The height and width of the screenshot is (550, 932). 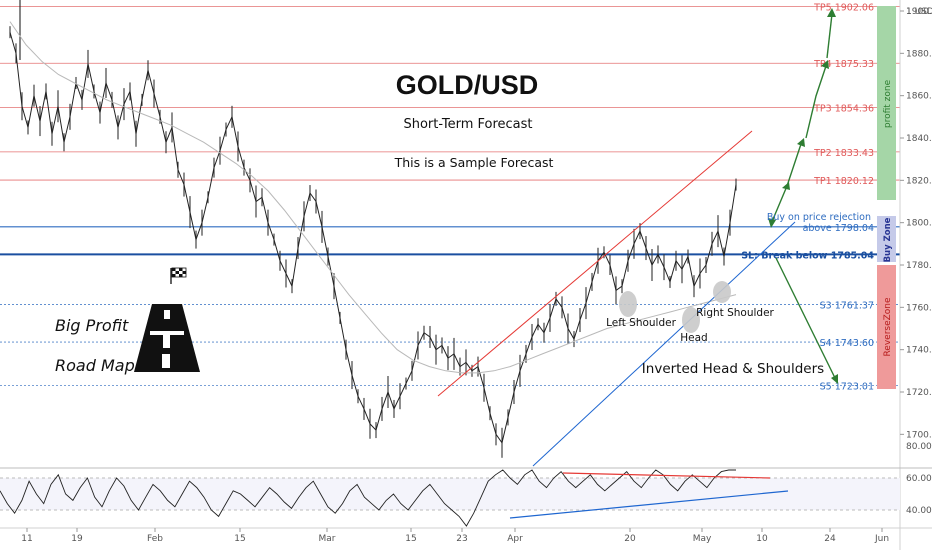 What do you see at coordinates (919, 97) in the screenshot?
I see `y-tick-label-8: 1860.00` at bounding box center [919, 97].